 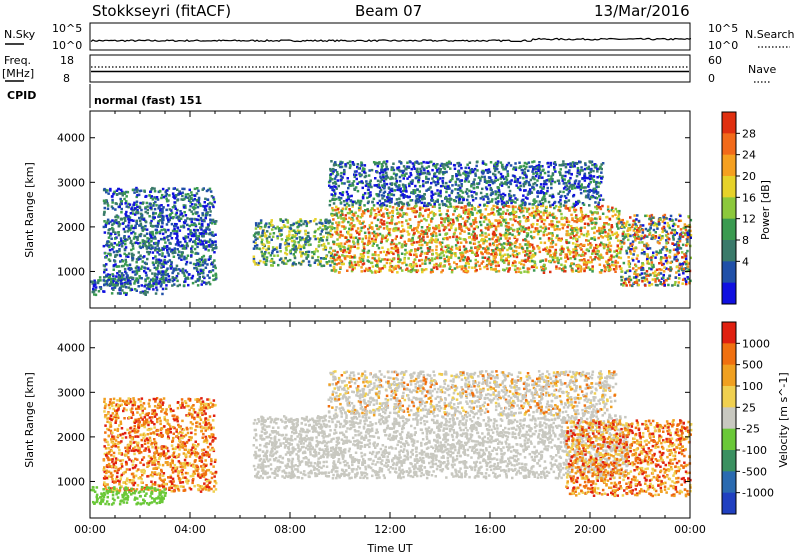 What do you see at coordinates (67, 45) in the screenshot?
I see `noise-left-tick-bottom: 10^0` at bounding box center [67, 45].